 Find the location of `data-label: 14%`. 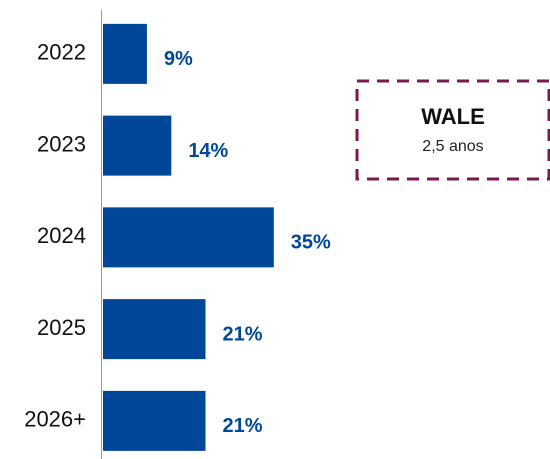

data-label: 14% is located at coordinates (208, 151).